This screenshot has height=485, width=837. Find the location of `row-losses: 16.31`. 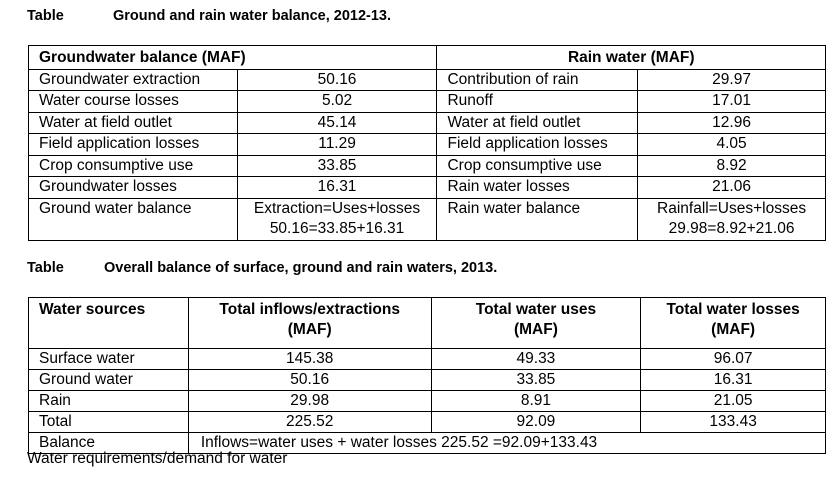

row-losses: 16.31 is located at coordinates (733, 380).